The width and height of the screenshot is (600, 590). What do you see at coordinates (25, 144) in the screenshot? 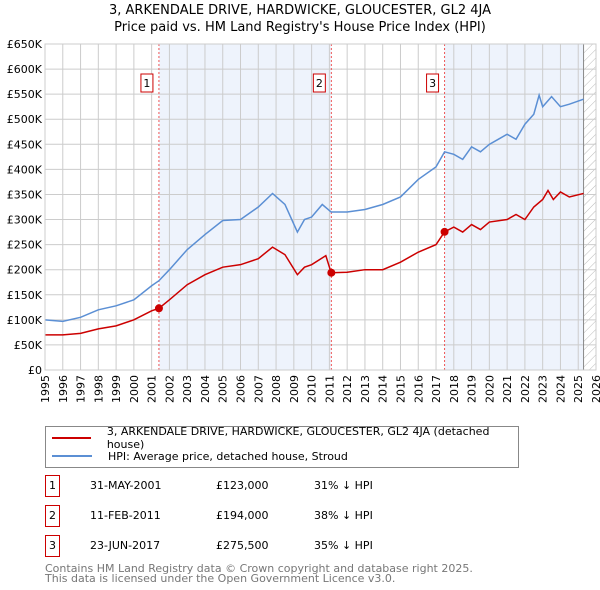
I see `y-tick-label: £450K` at bounding box center [25, 144].